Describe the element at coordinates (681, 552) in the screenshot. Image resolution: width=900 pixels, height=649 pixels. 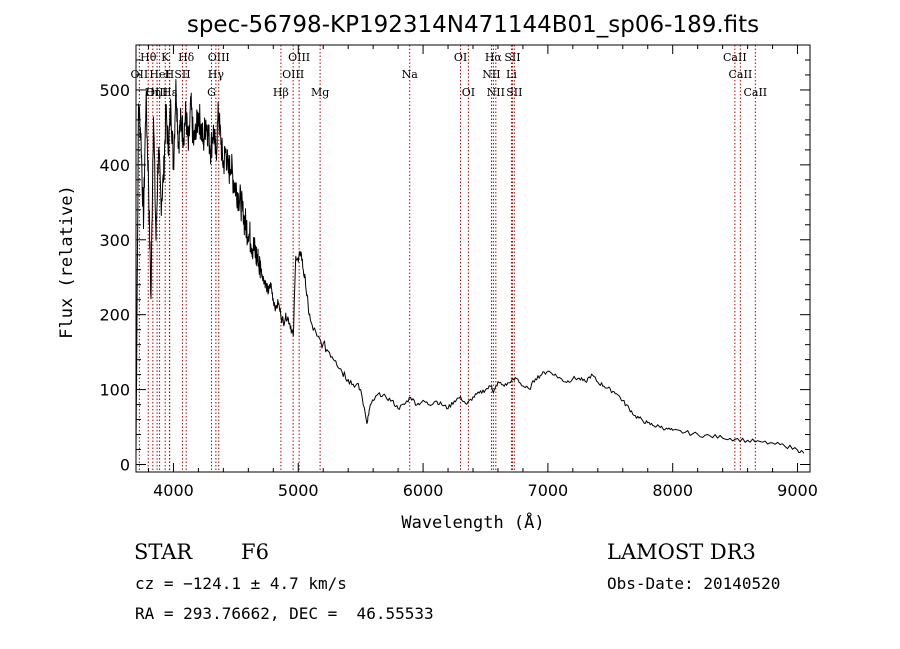
I see `survey-name: LAMOST DR3` at that location.